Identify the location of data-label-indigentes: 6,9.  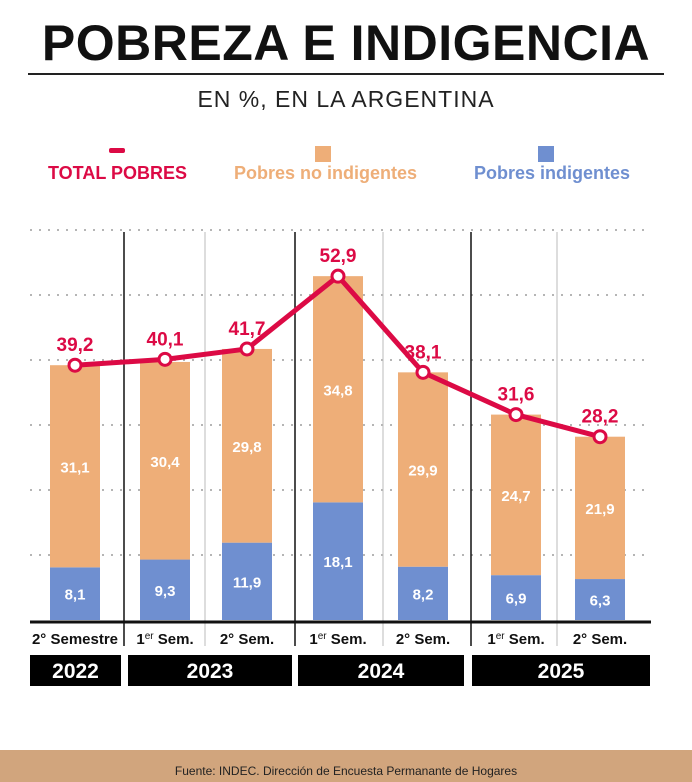
(516, 599).